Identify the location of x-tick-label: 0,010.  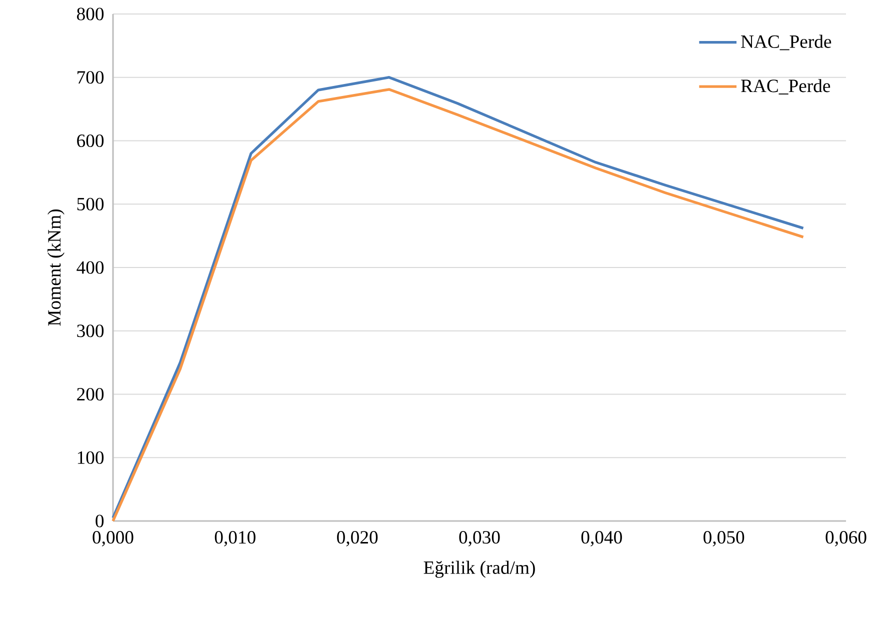
(235, 538).